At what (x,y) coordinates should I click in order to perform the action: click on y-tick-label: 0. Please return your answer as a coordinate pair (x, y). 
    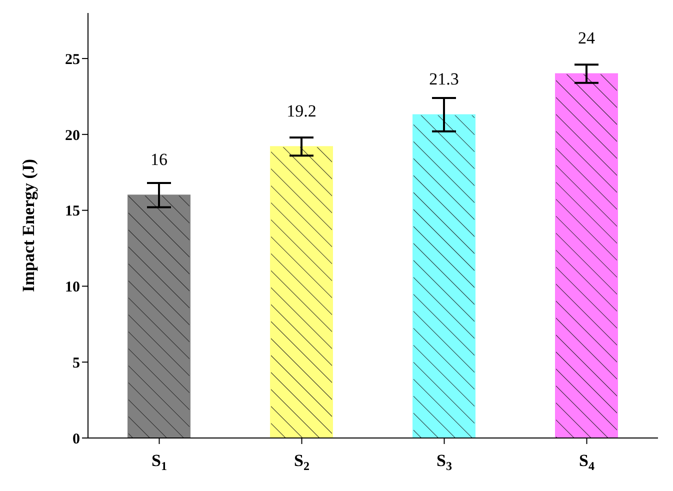
    Looking at the image, I should click on (76, 439).